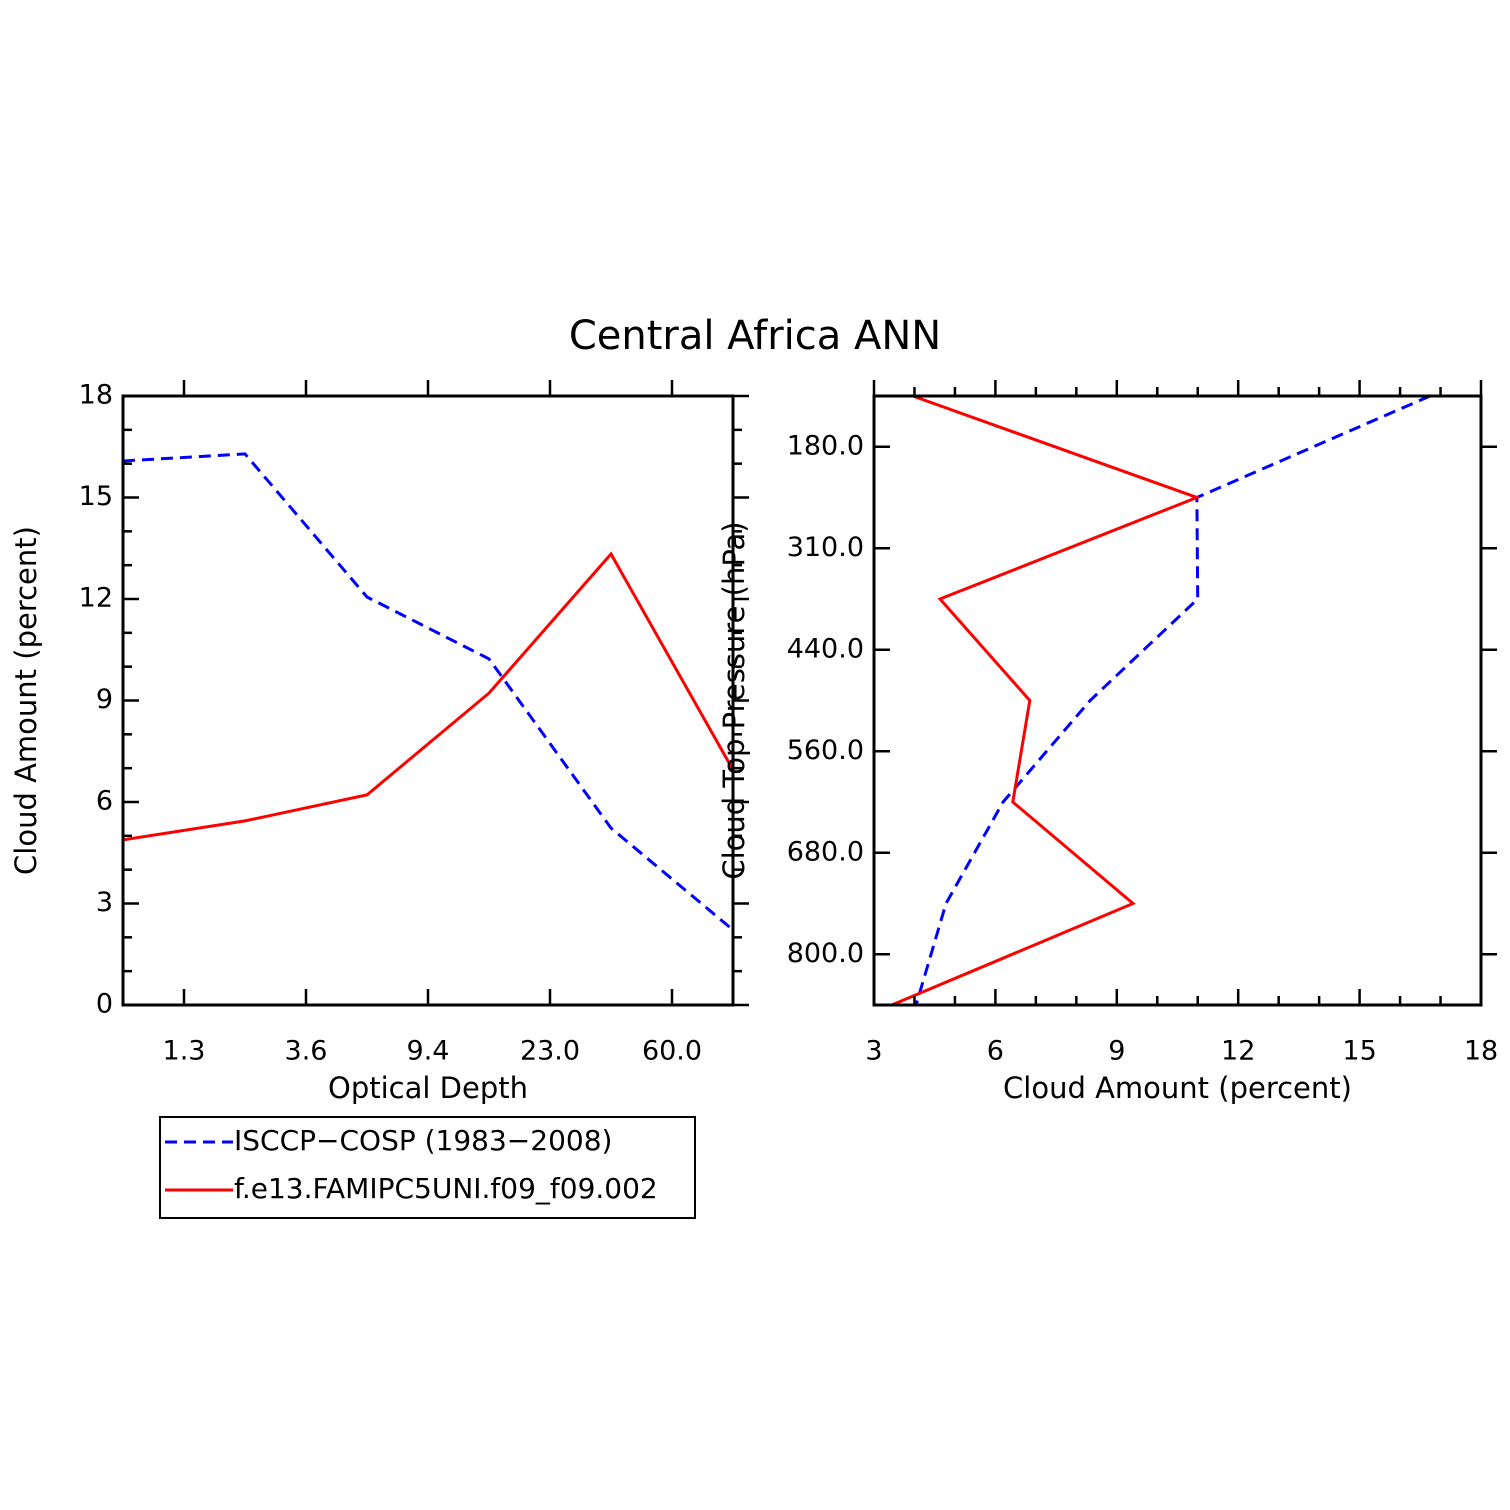 This screenshot has width=1510, height=1510. I want to click on y-tick-label: 800.0, so click(825, 953).